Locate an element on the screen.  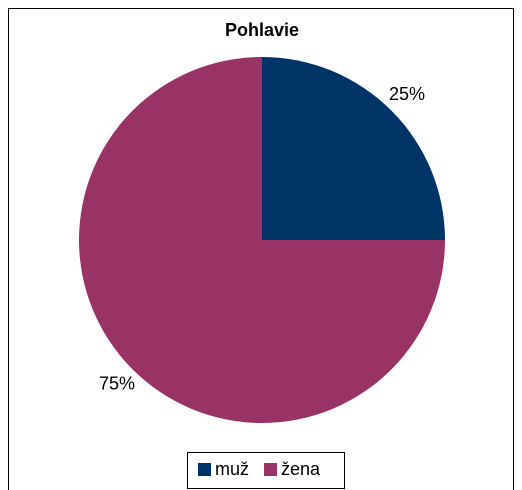
pie-slice is located at coordinates (353, 148).